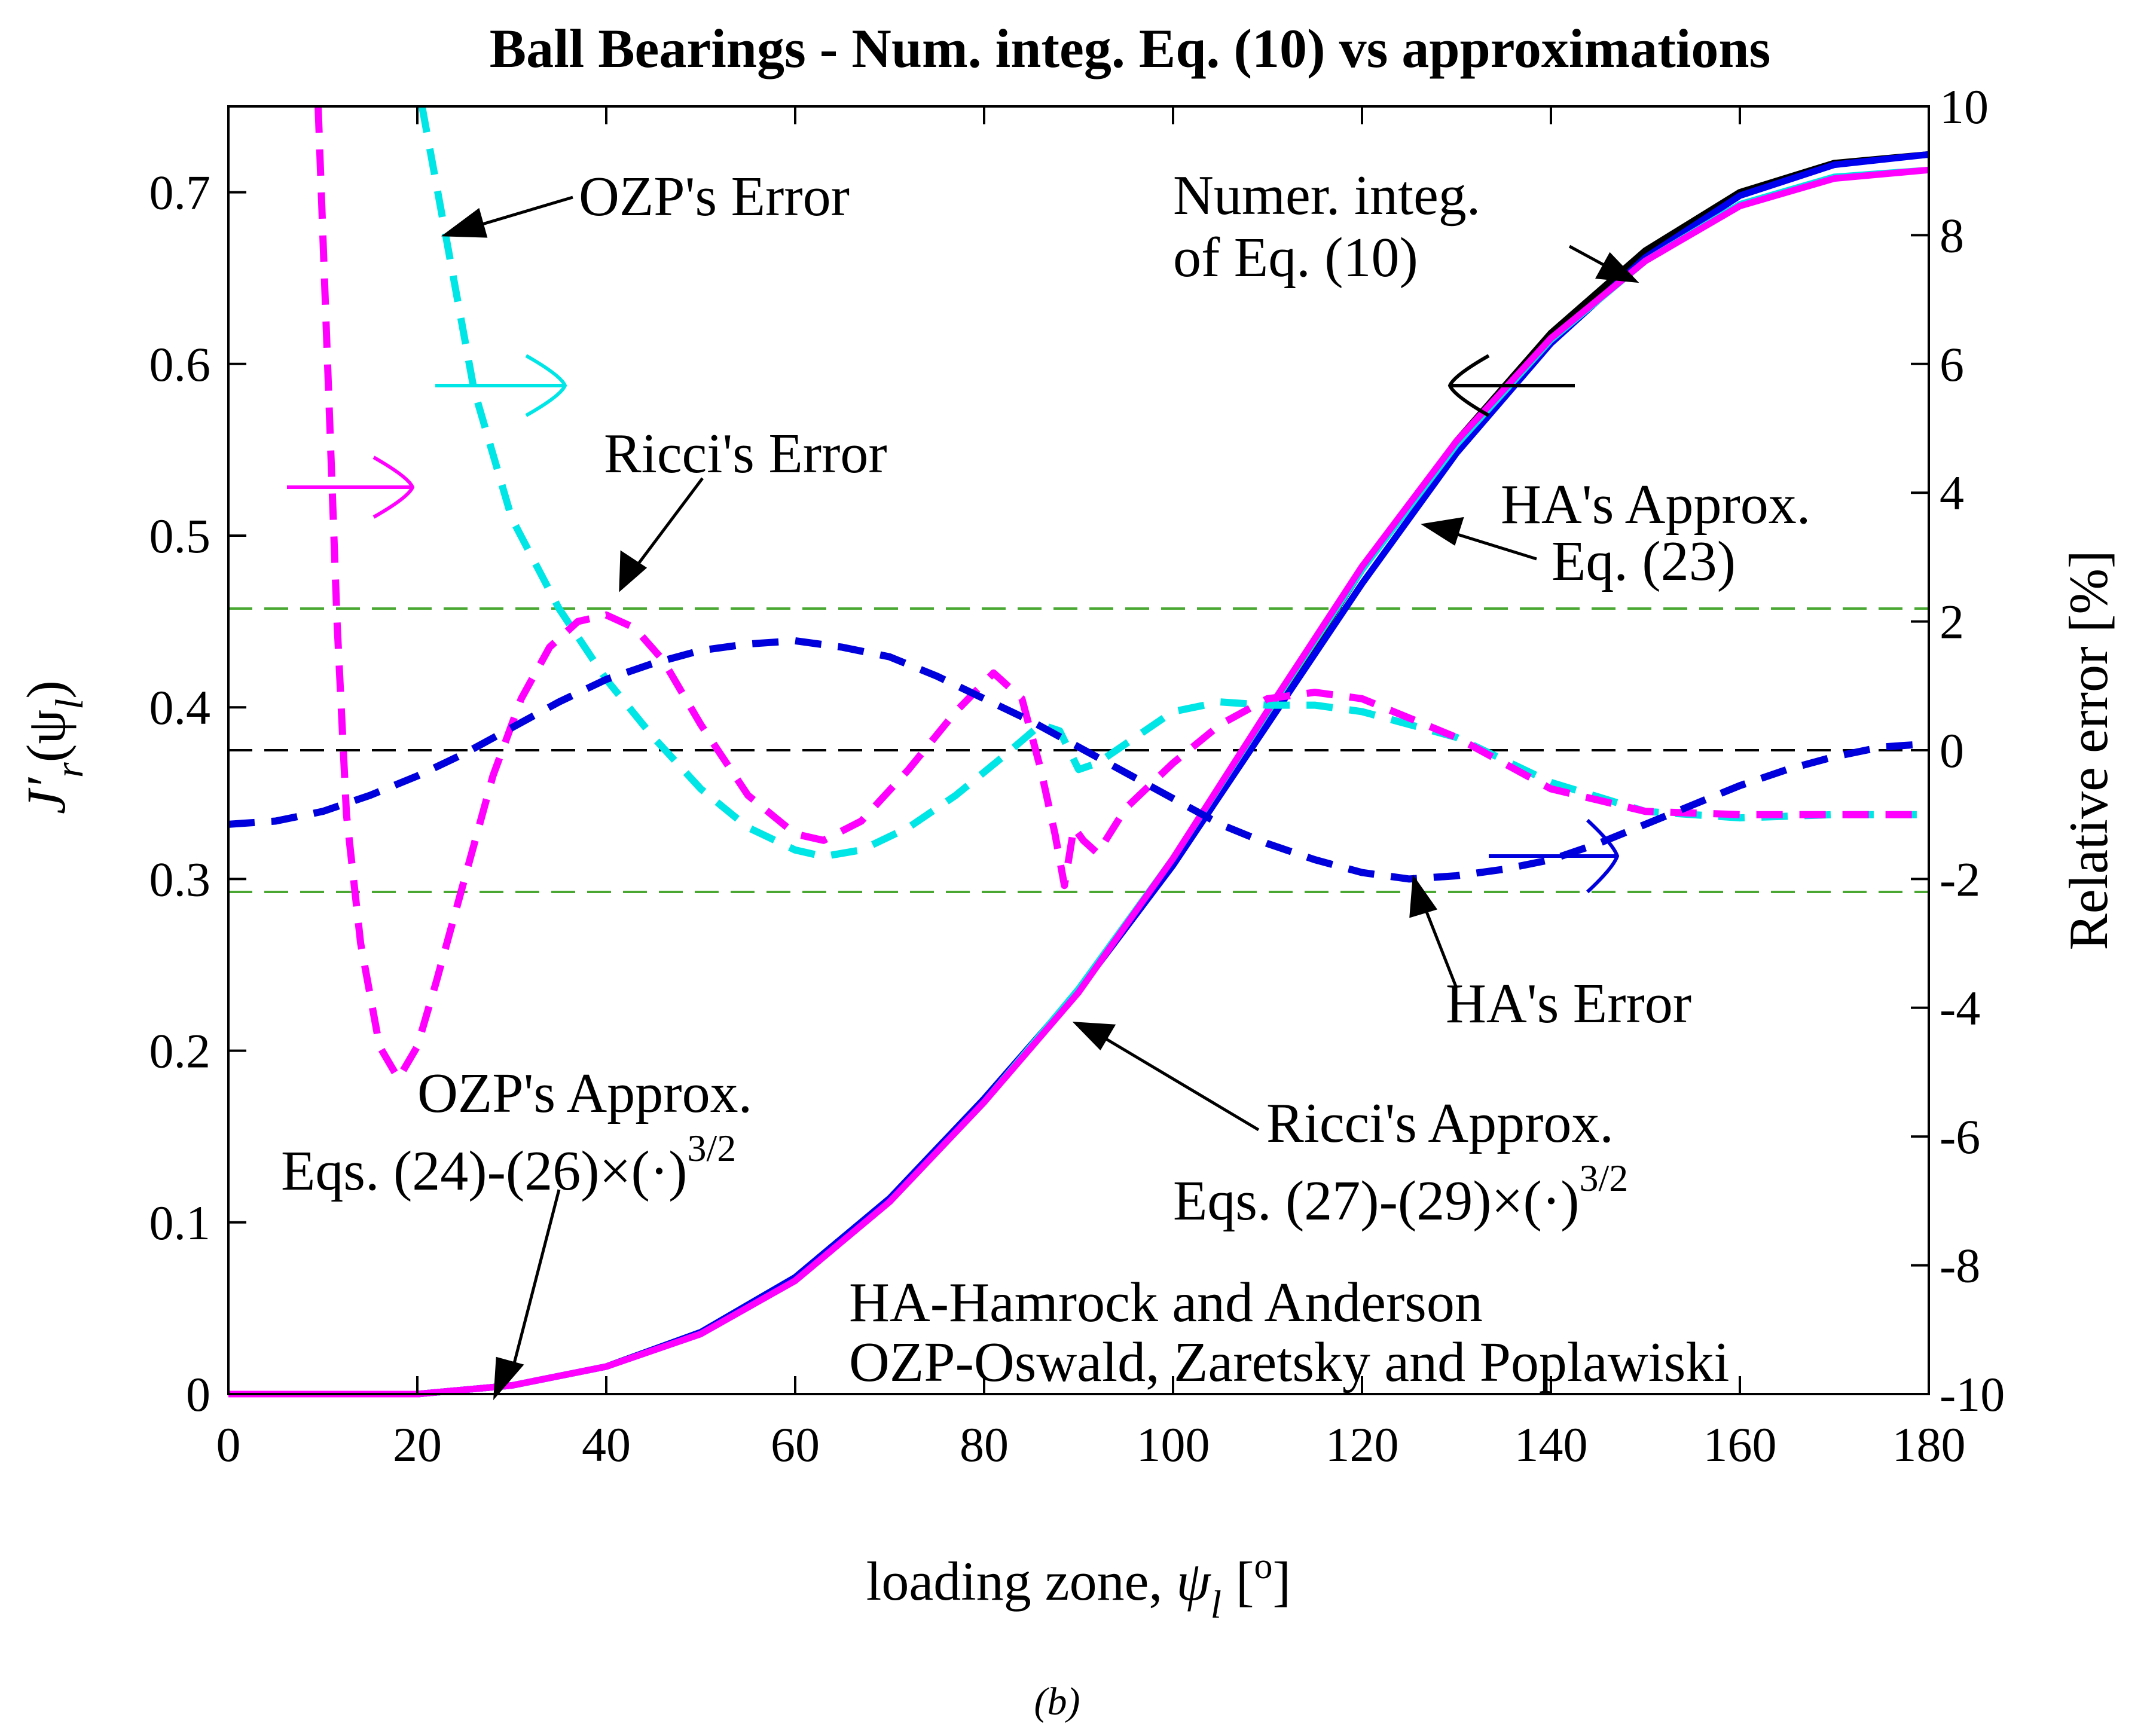 Image resolution: width=2153 pixels, height=1736 pixels. What do you see at coordinates (1440, 1123) in the screenshot?
I see `annotation-ricci-approx: Ricci's Approx.` at bounding box center [1440, 1123].